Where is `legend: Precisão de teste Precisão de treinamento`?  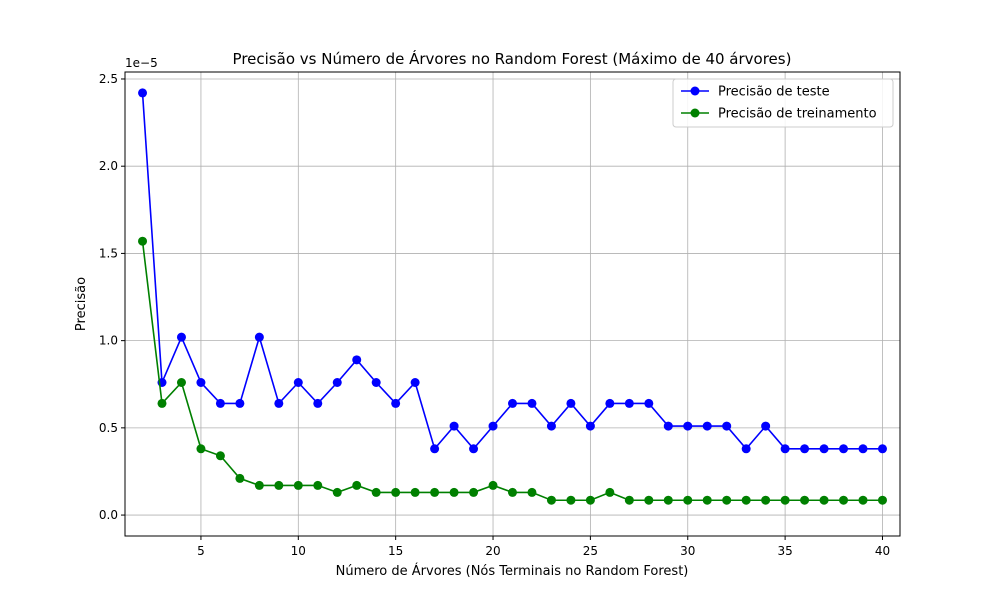
legend: Precisão de teste Precisão de treinamento is located at coordinates (783, 103).